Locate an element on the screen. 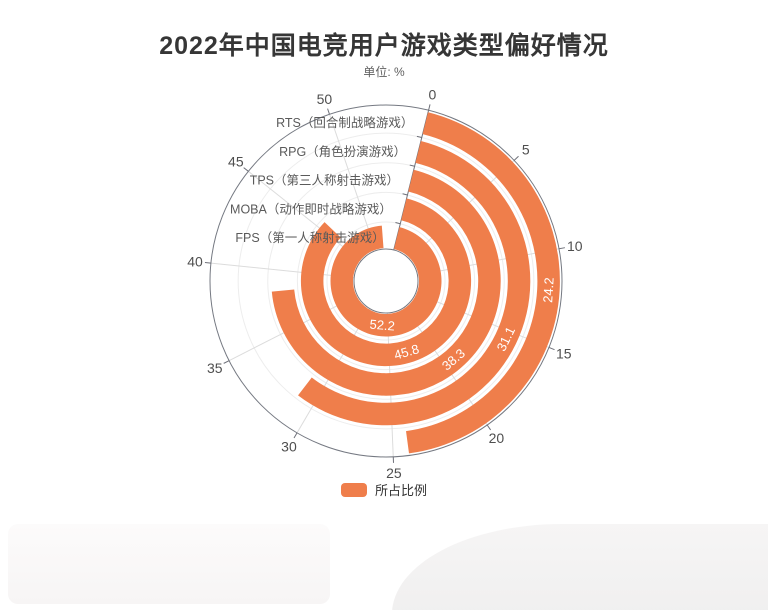 This screenshot has width=768, height=610. legend: 所占比例 is located at coordinates (384, 489).